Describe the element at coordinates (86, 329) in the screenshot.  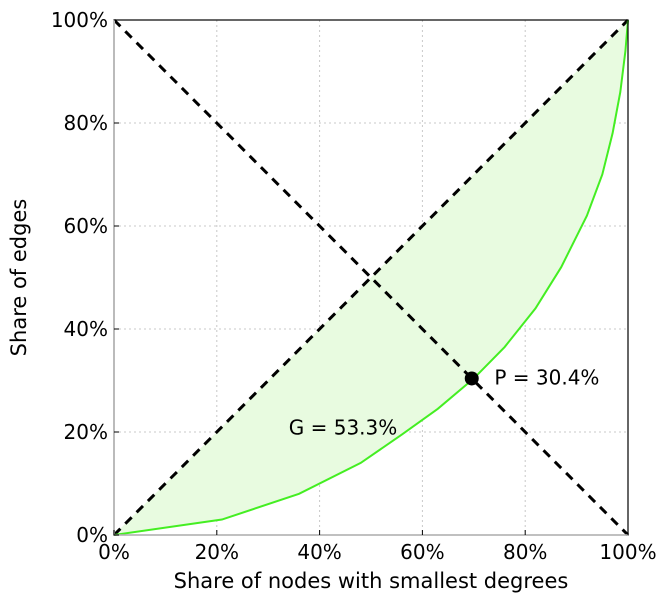
I see `y-tick-label: 40%` at that location.